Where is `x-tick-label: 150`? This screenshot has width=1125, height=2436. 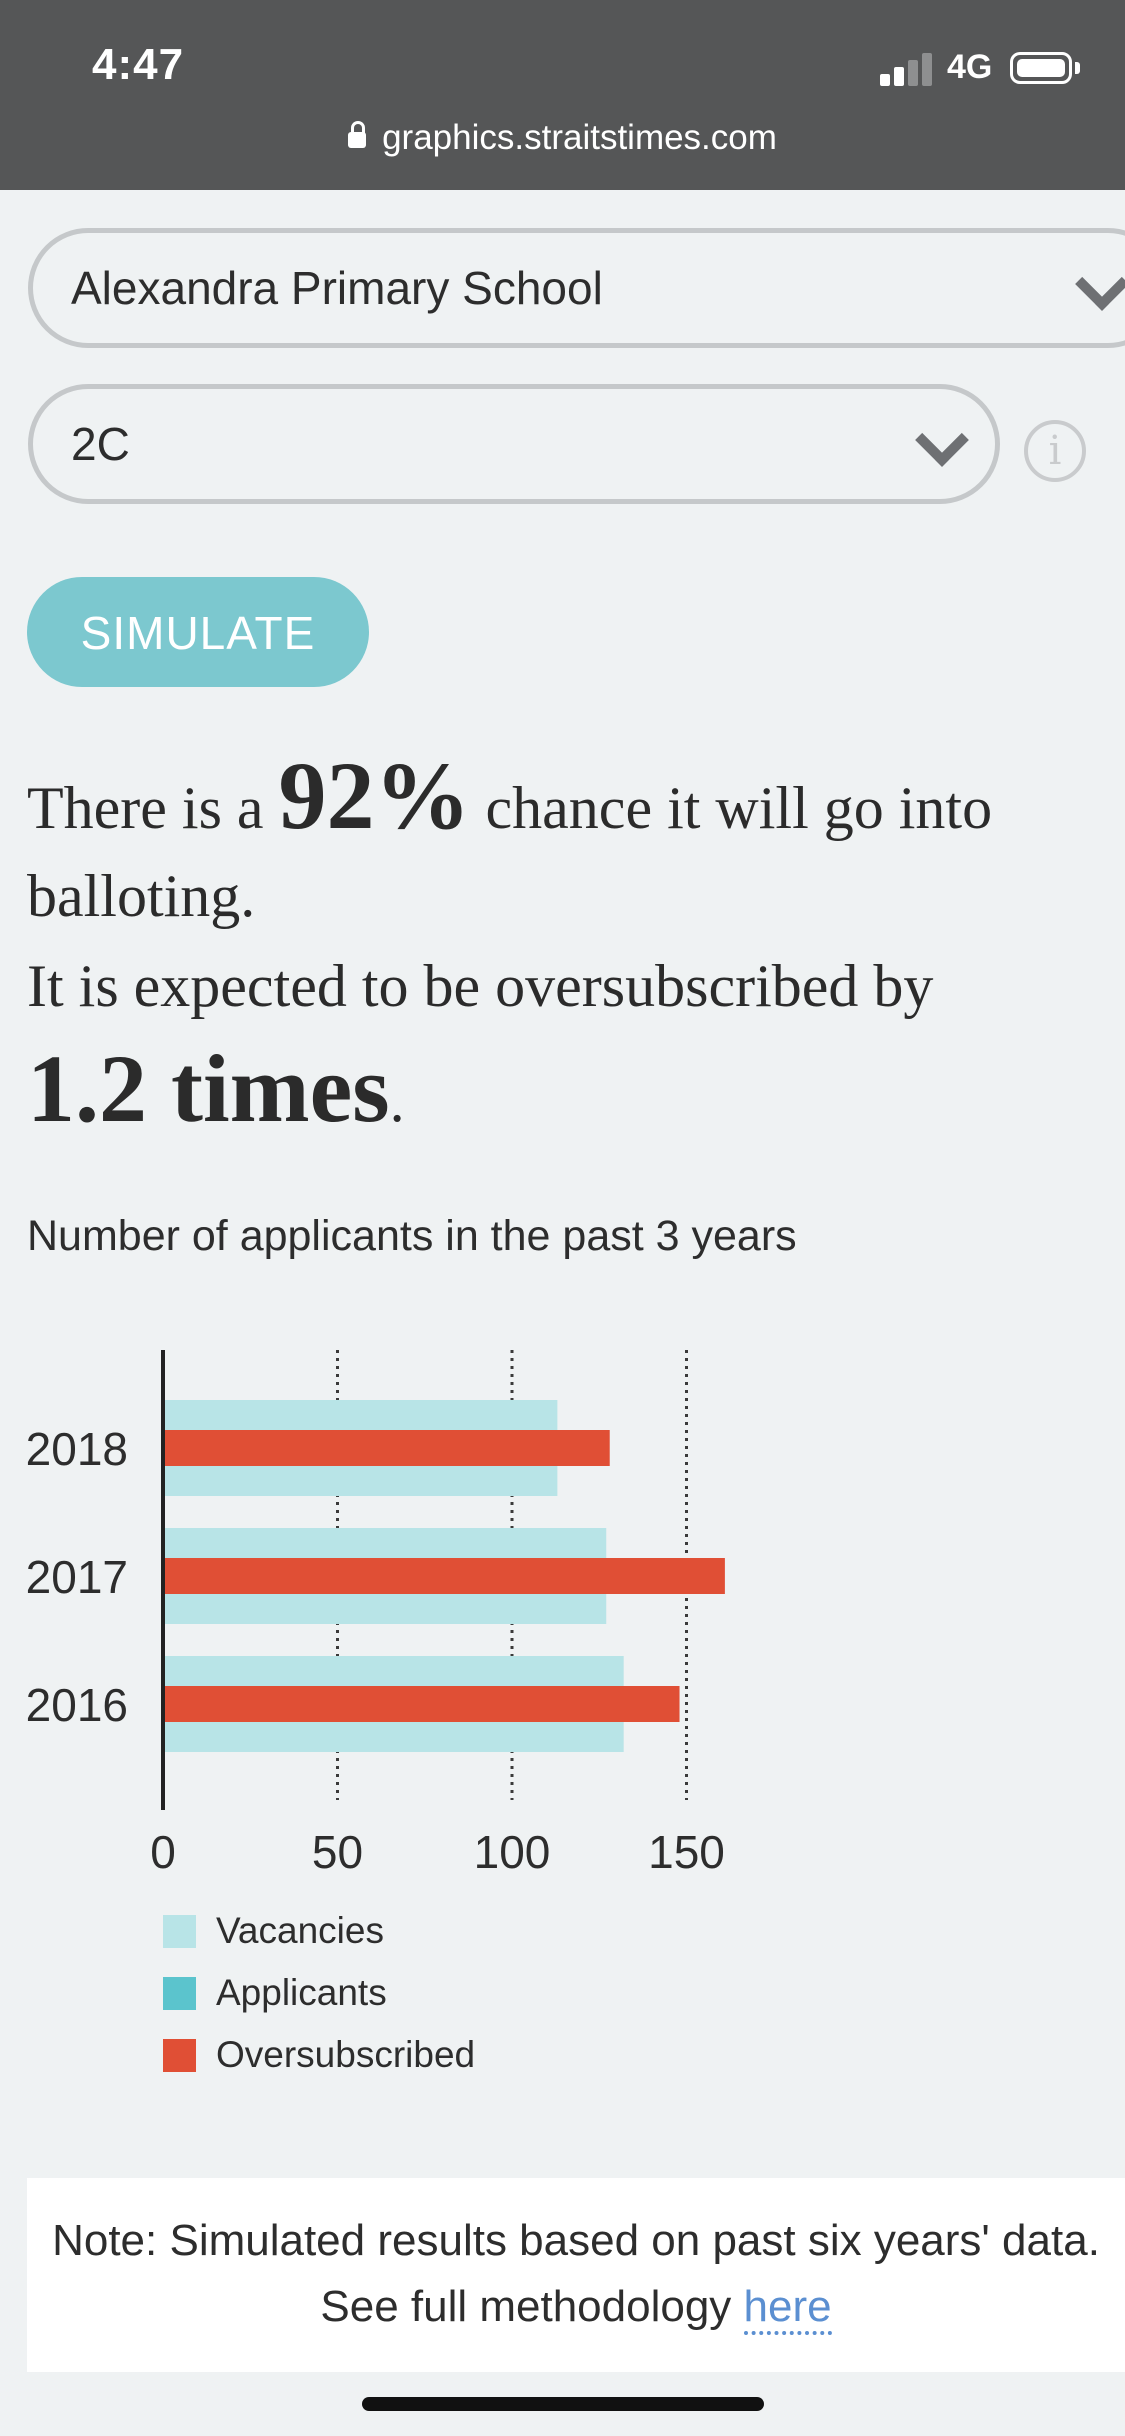 x-tick-label: 150 is located at coordinates (686, 1852).